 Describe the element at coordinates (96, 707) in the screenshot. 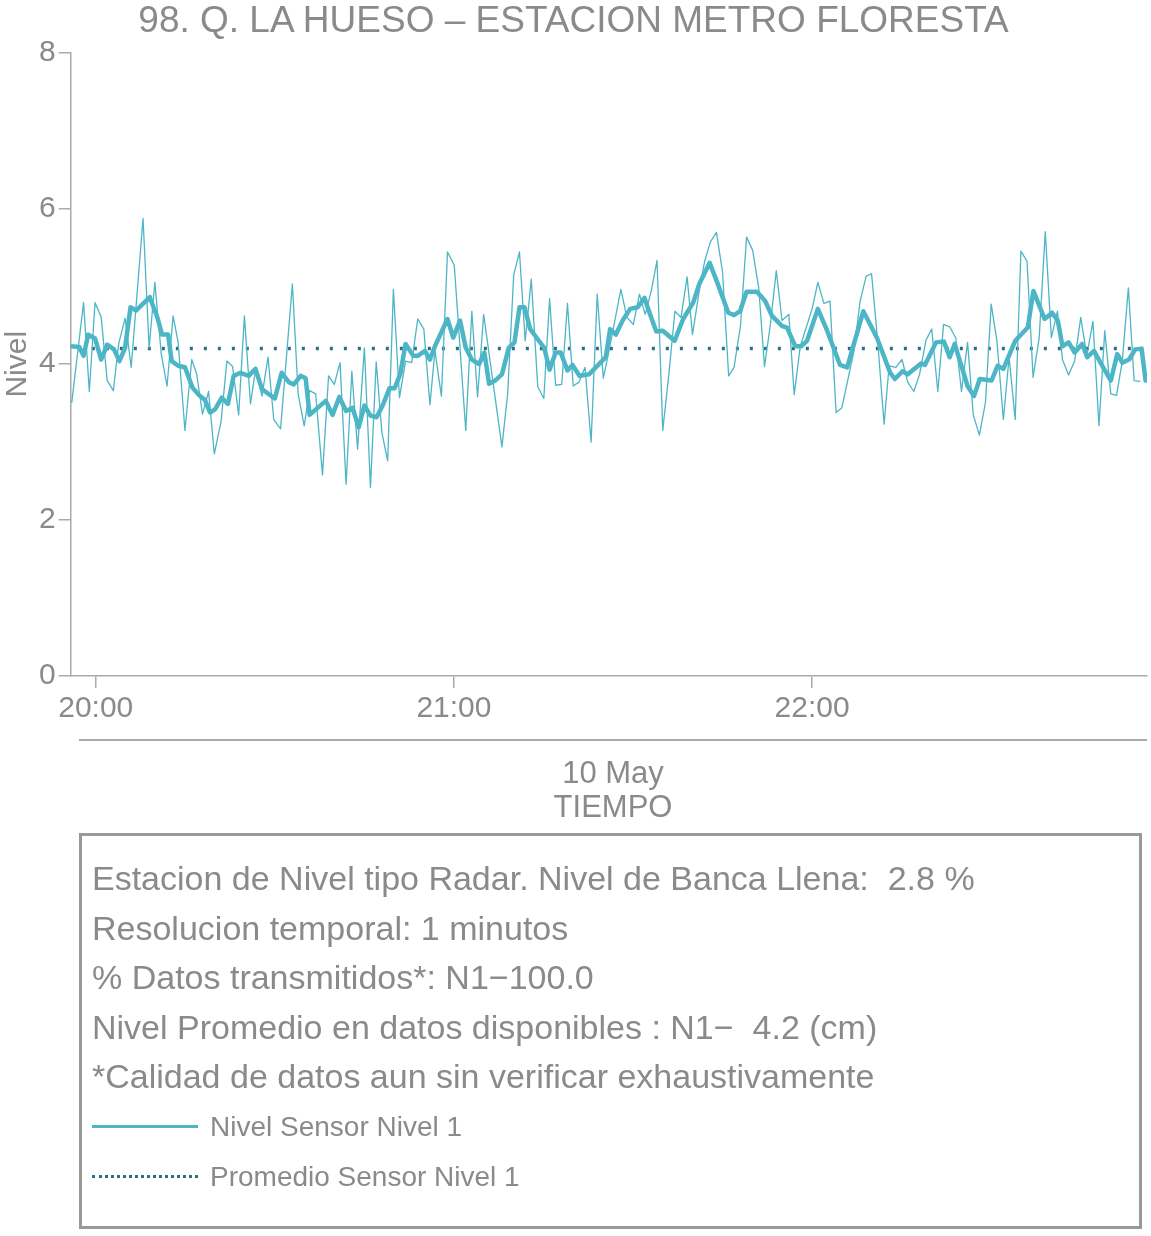

I see `x-tick-label: 20:00` at that location.